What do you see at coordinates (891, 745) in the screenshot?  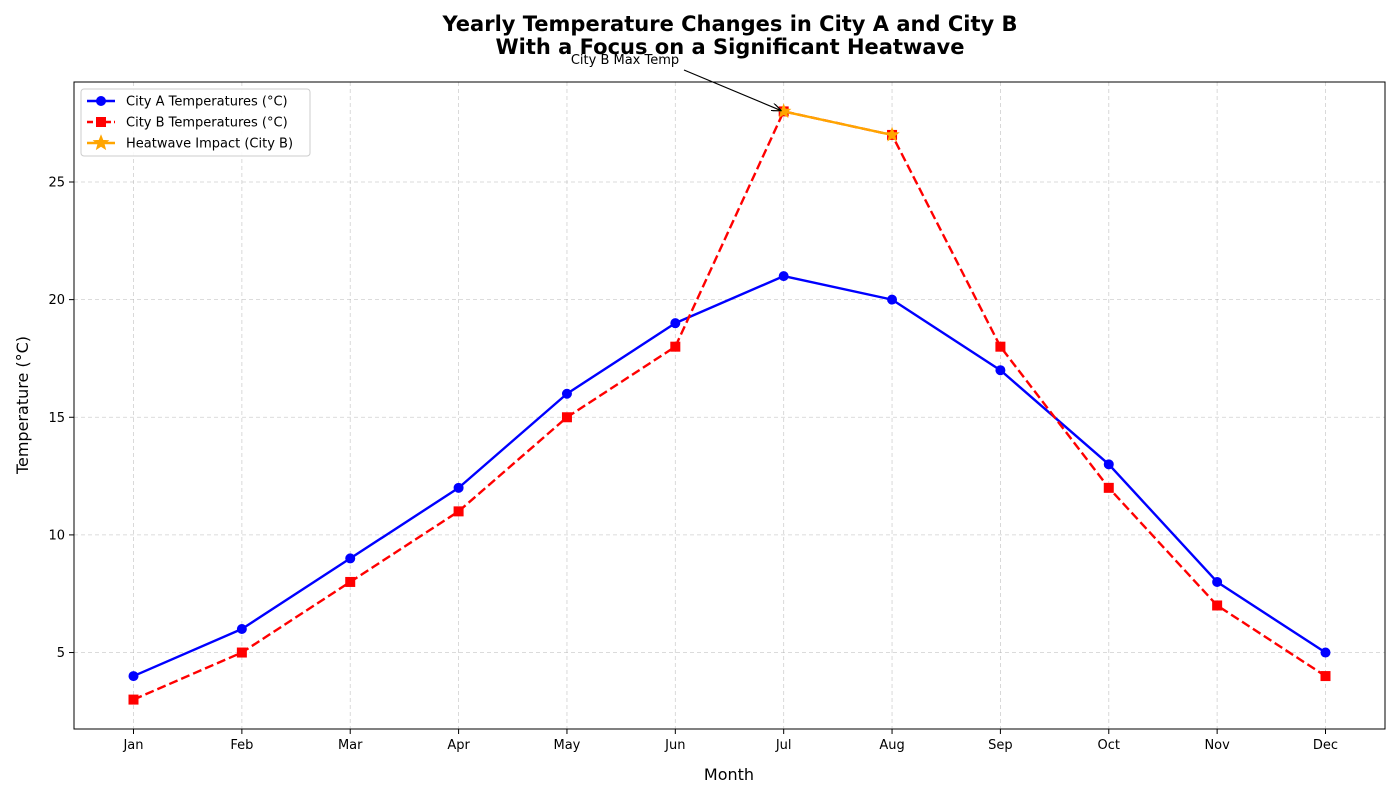 I see `x-tick-label: Aug` at bounding box center [891, 745].